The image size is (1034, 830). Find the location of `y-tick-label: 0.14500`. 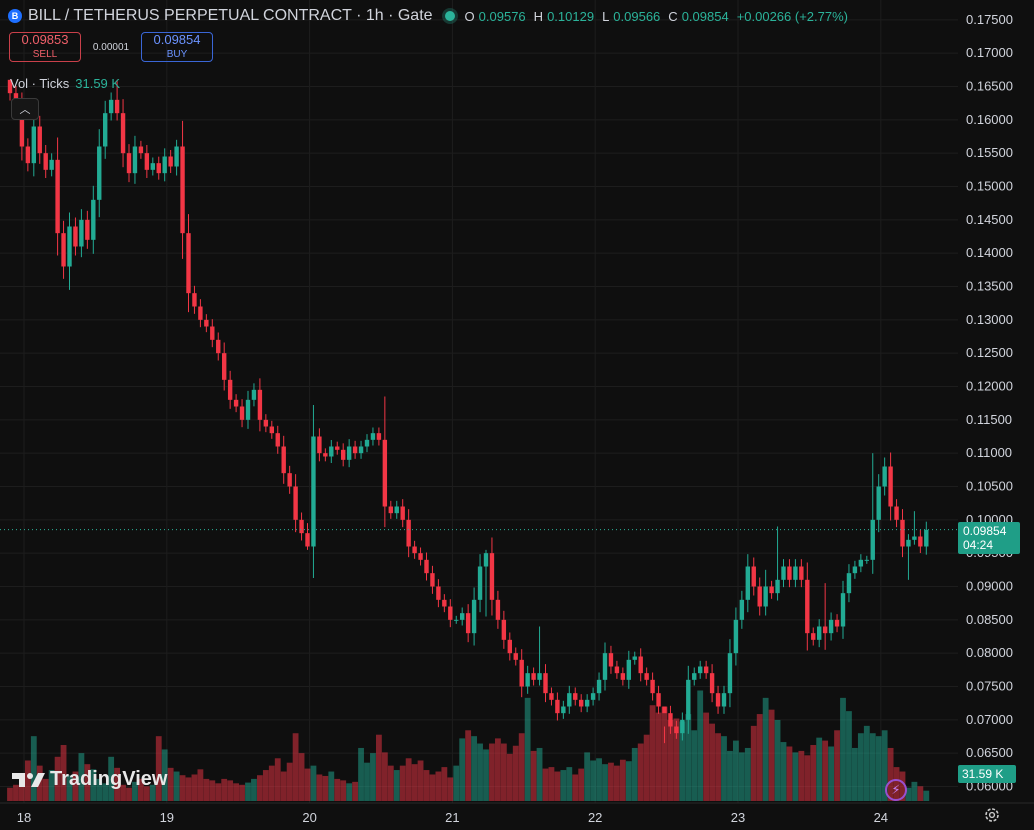

y-tick-label: 0.14500 is located at coordinates (989, 219).